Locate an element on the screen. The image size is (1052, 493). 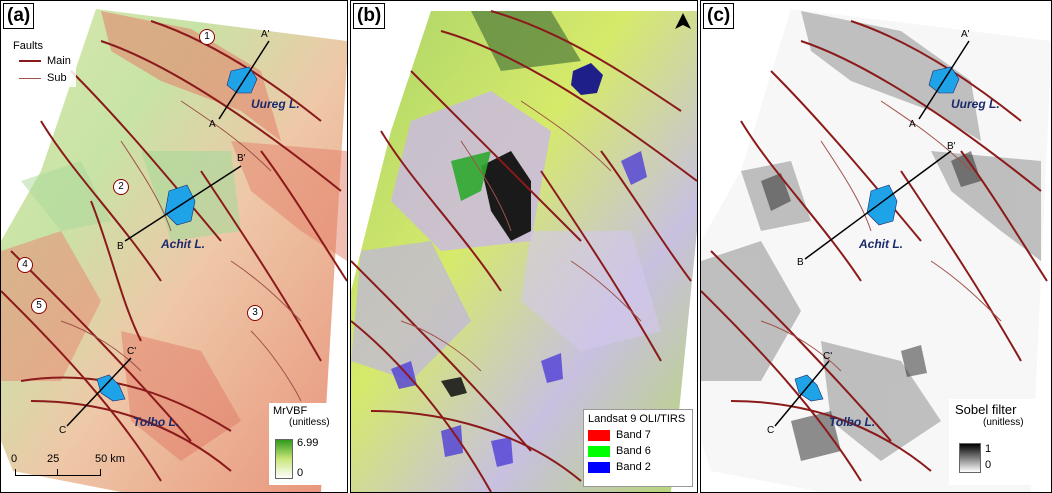
landsat-legend: Landsat 9 OLI/TIRS Band 7 Band 6 Band 2 is located at coordinates (638, 448).